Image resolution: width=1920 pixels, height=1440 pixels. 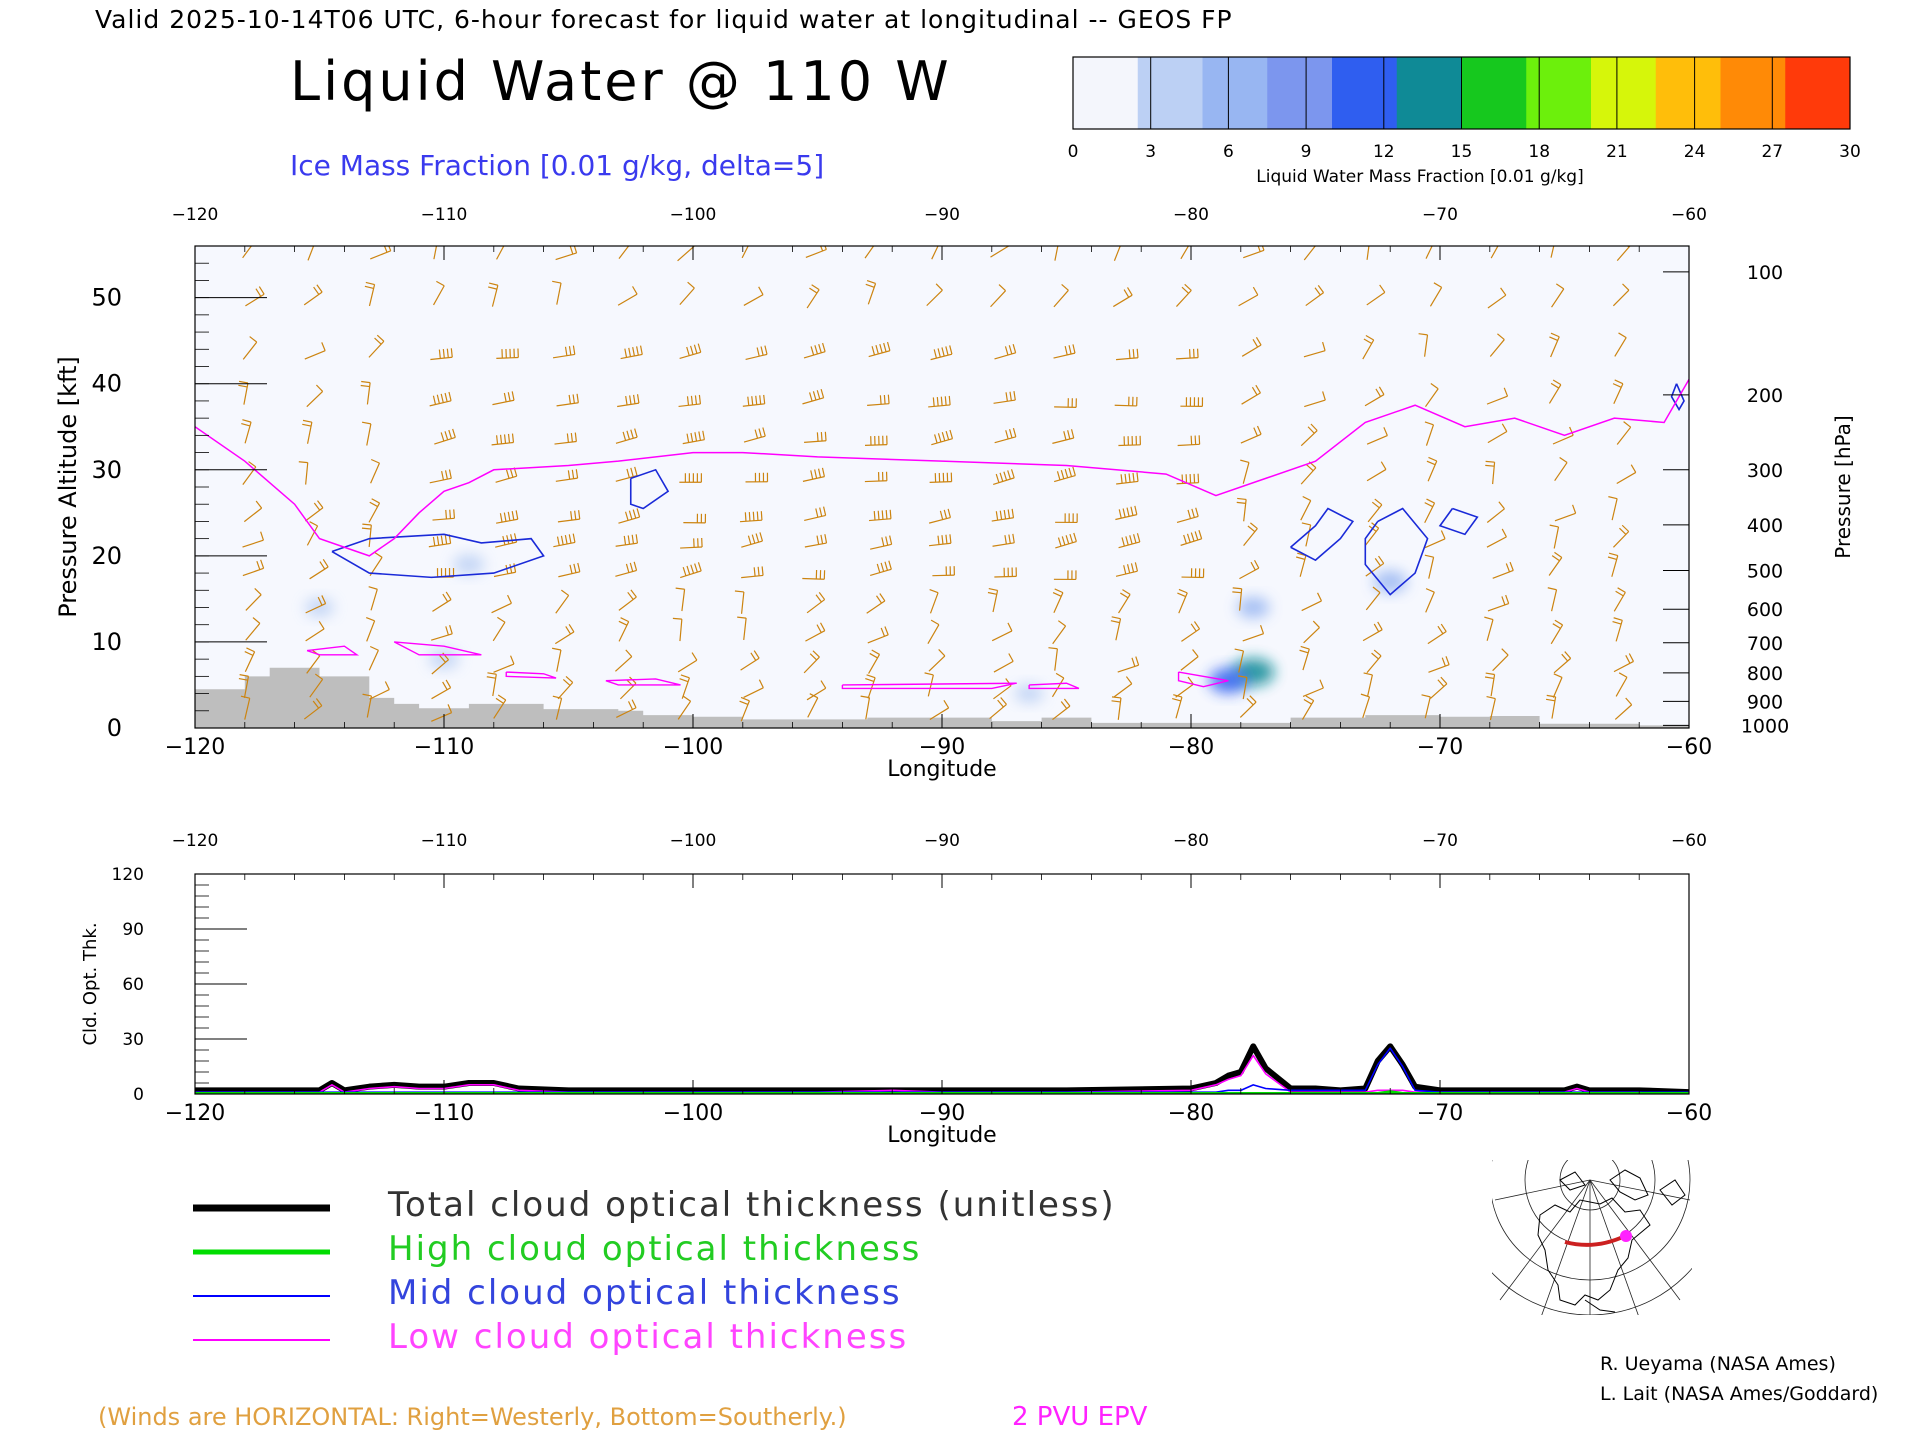 I want to click on main-ytick-label: 30, so click(x=106, y=470).